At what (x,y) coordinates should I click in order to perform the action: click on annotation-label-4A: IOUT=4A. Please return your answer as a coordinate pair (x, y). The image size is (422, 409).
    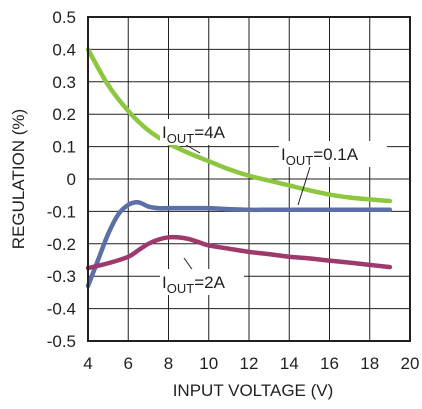
    Looking at the image, I should click on (194, 134).